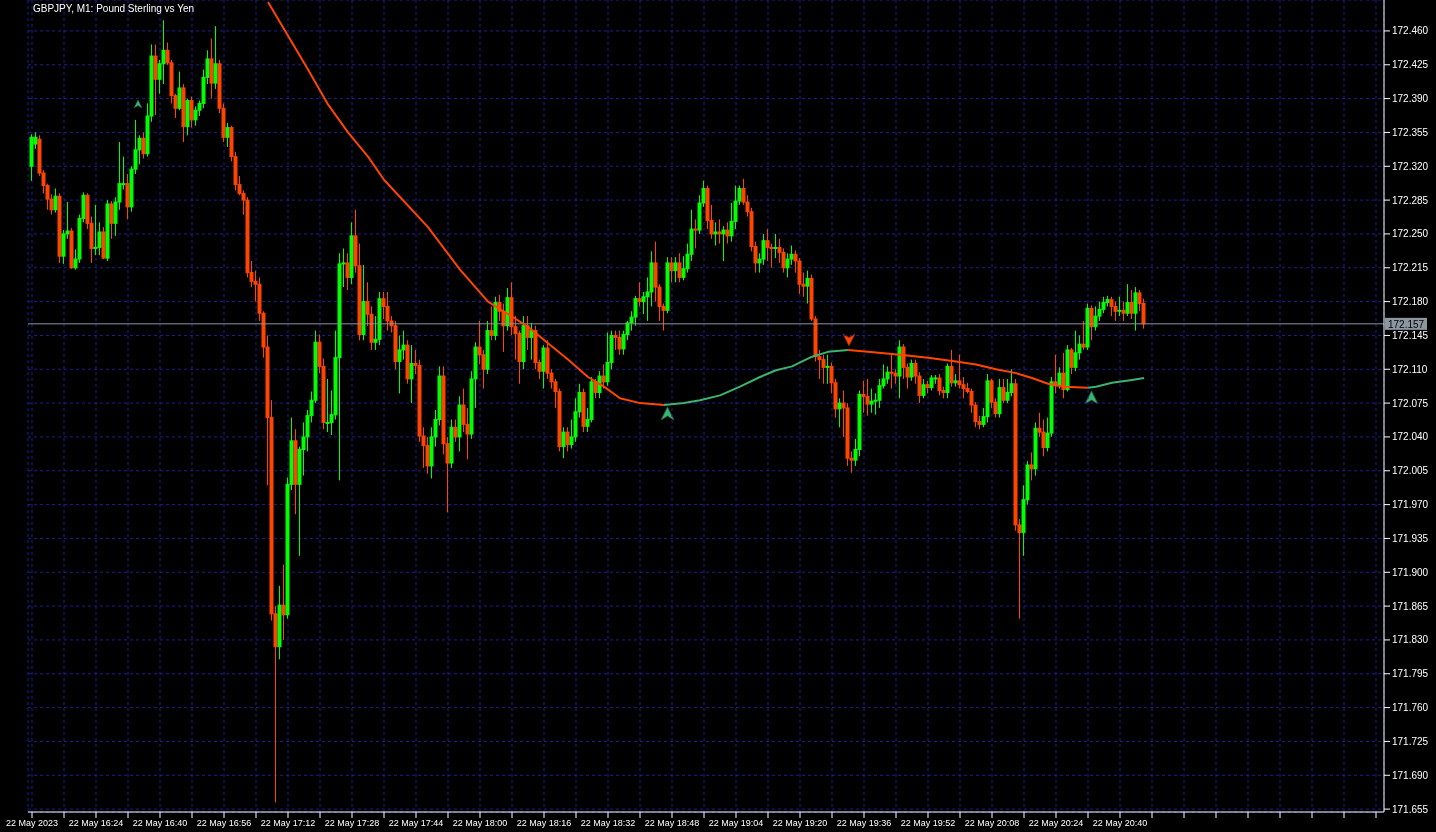  What do you see at coordinates (1120, 823) in the screenshot?
I see `x-tick-label: 22 May 20:40` at bounding box center [1120, 823].